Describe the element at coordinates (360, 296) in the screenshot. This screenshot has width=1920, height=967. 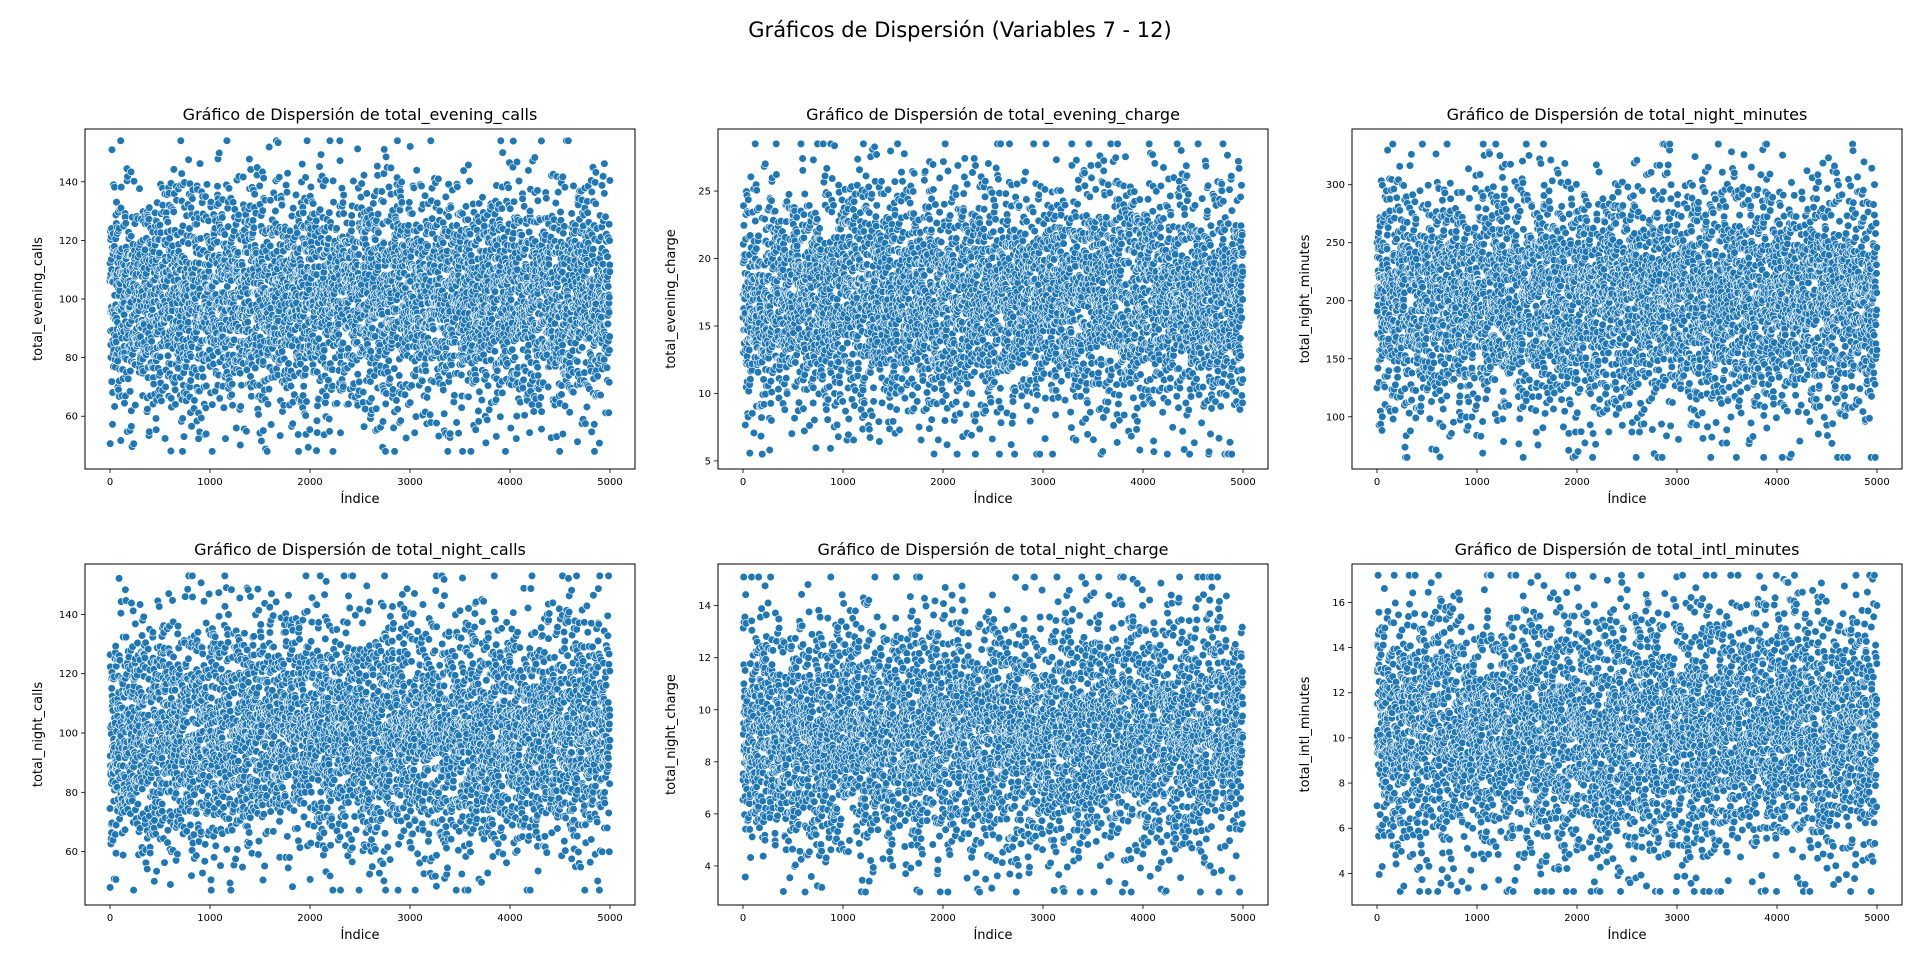
I see `scatter-points` at that location.